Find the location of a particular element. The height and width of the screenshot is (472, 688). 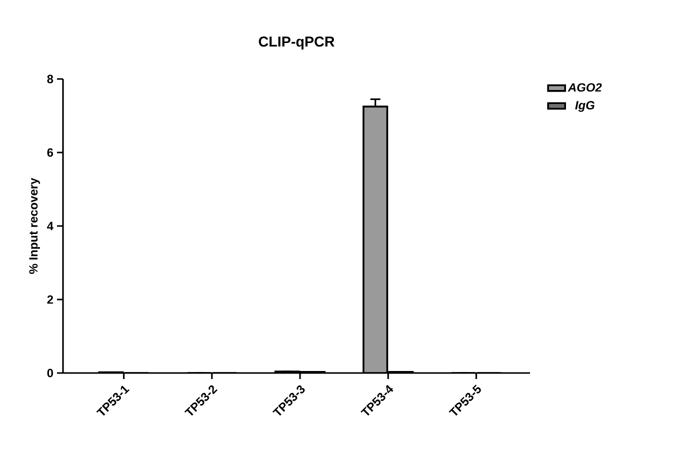

chart-title: CLIP-qPCR is located at coordinates (296, 43).